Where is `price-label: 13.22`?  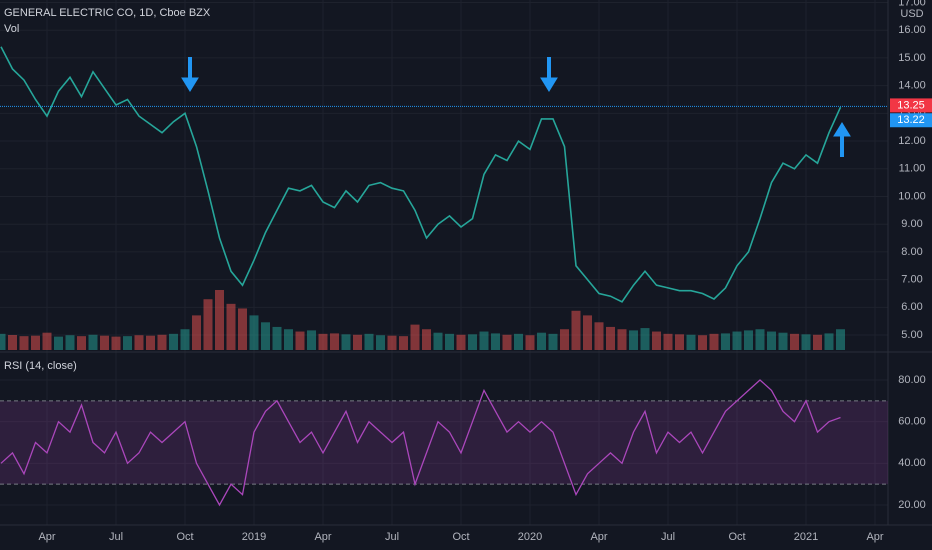
price-label: 13.22 is located at coordinates (911, 120).